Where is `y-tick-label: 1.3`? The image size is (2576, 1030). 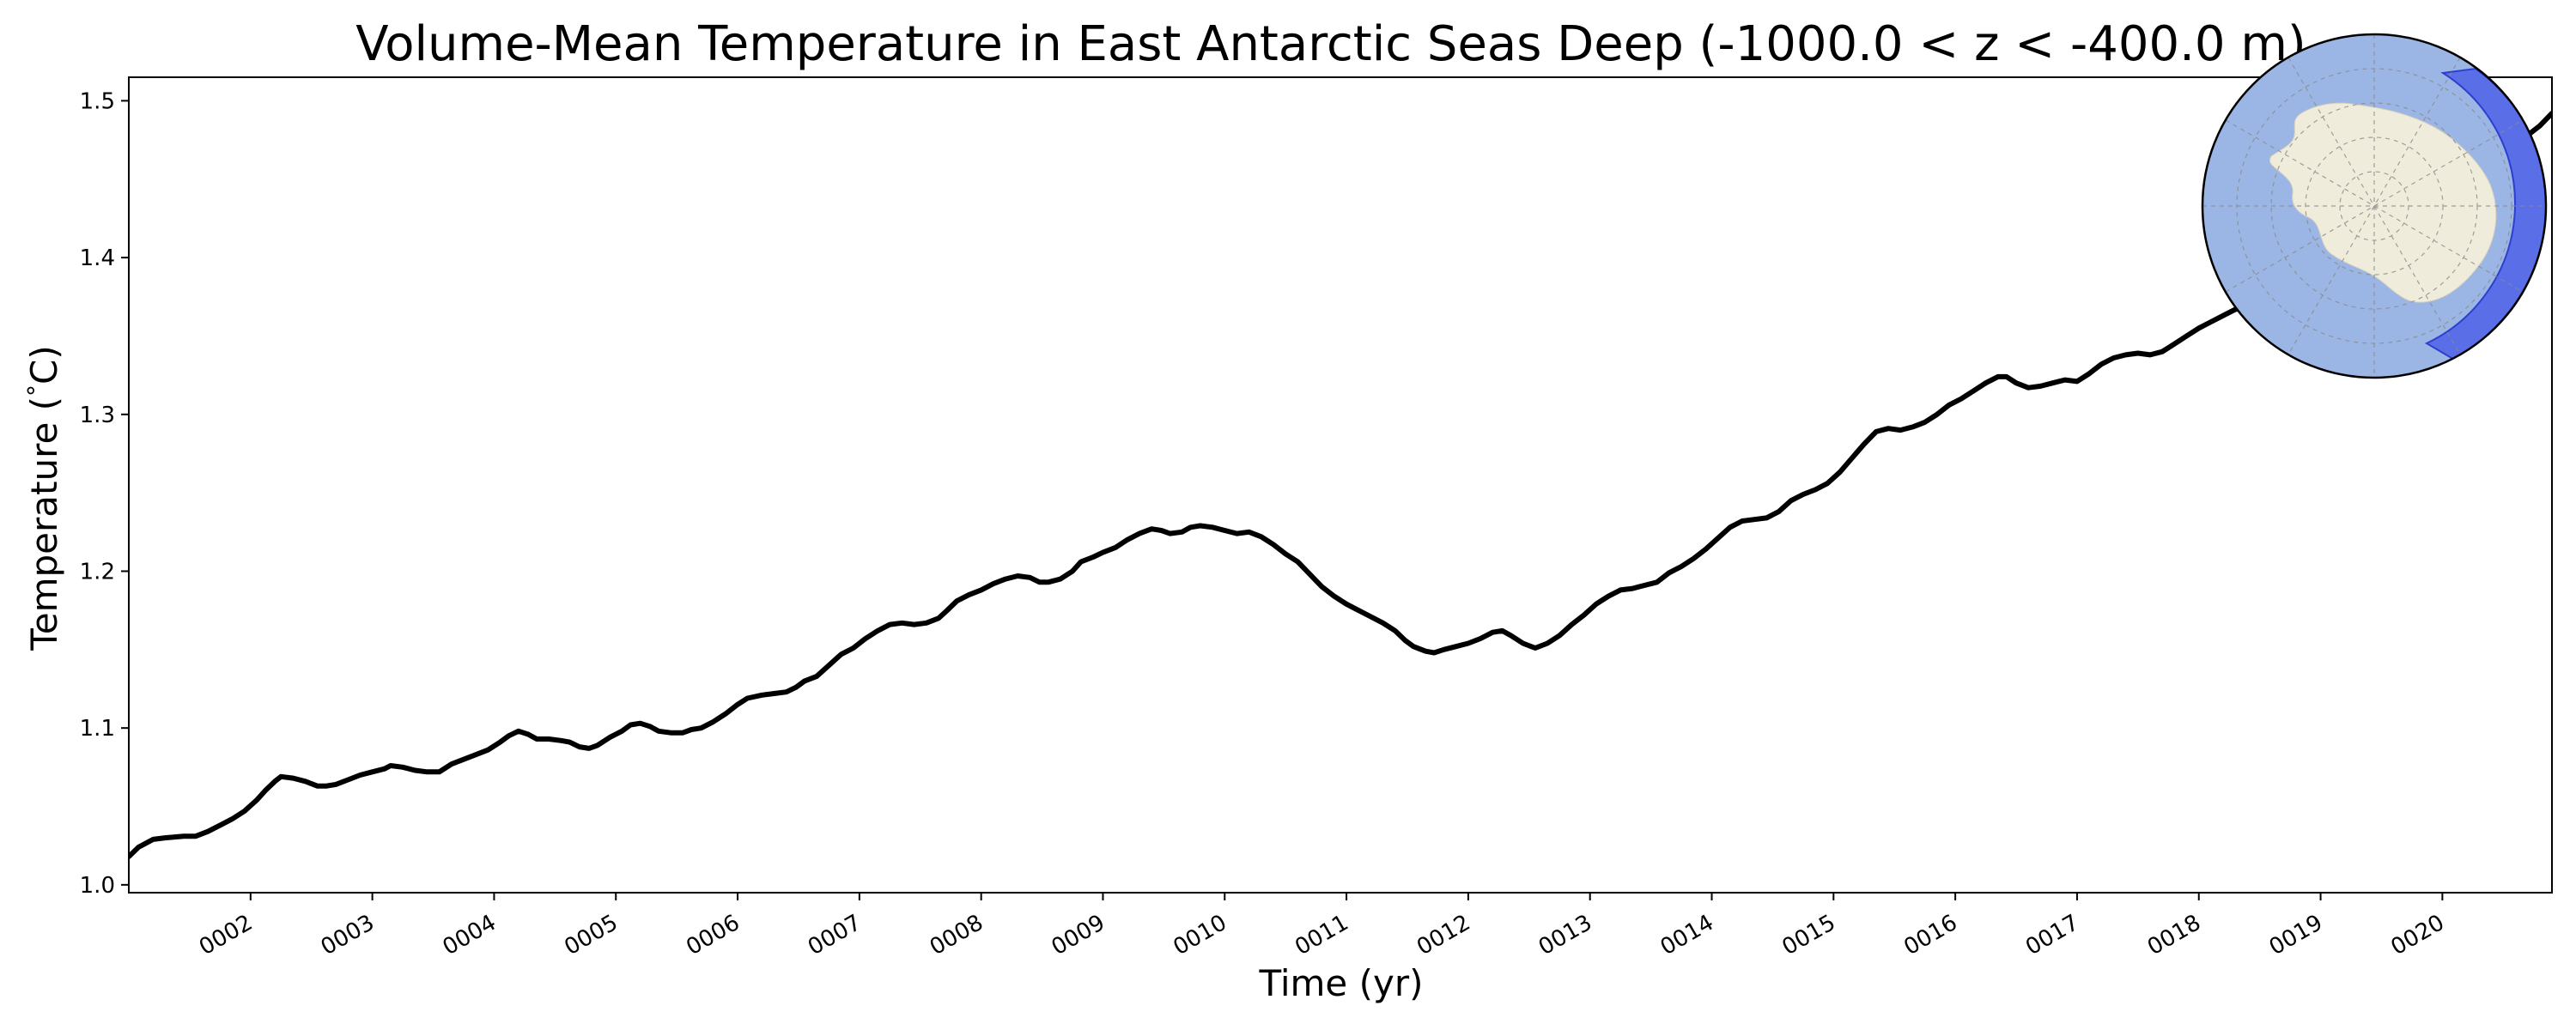 y-tick-label: 1.3 is located at coordinates (98, 415).